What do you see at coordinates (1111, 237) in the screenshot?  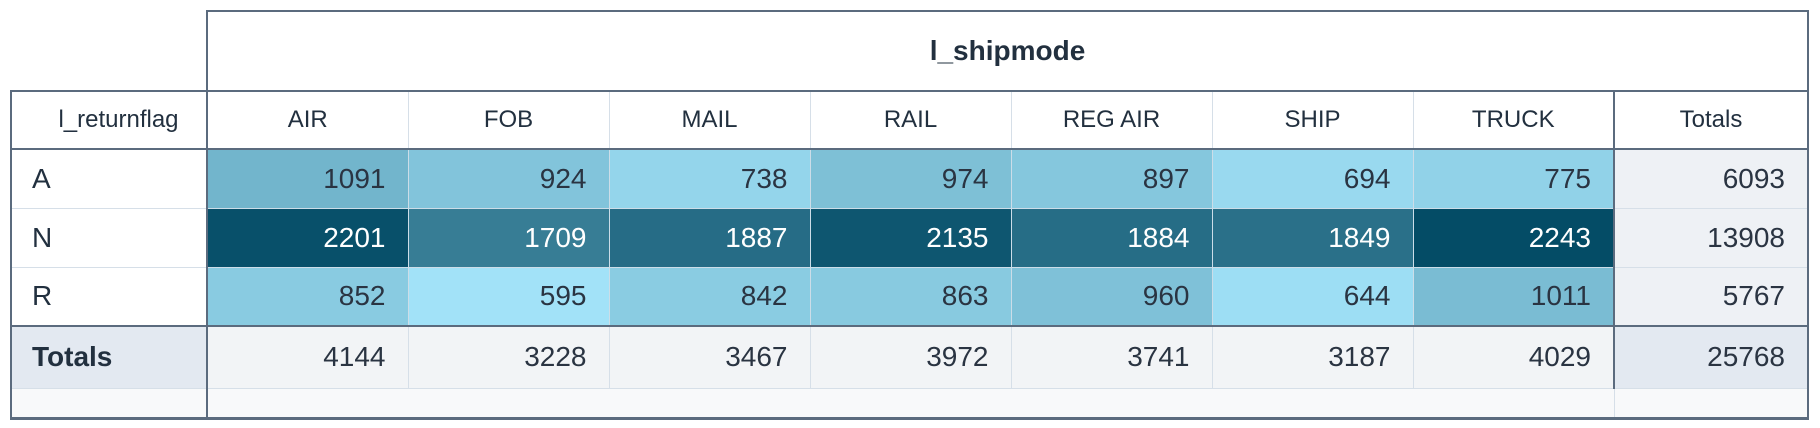 I see `cell-n-reg-air: 1884` at bounding box center [1111, 237].